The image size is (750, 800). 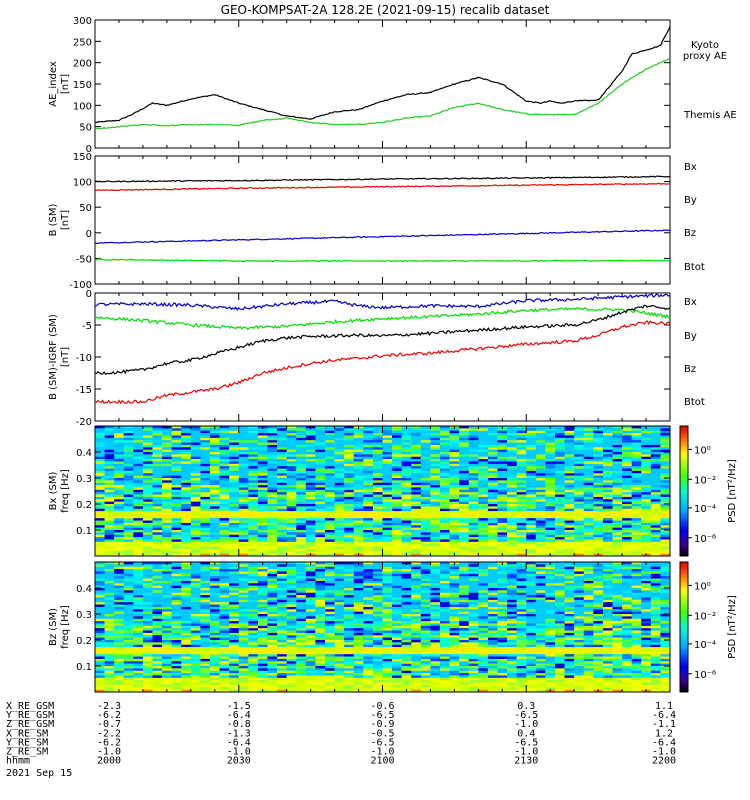 I want to click on legend-label: Themis AE, so click(x=710, y=115).